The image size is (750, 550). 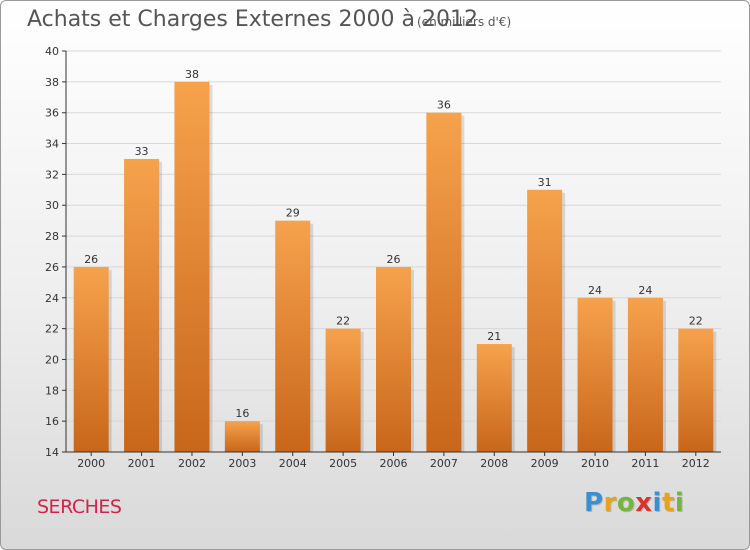 What do you see at coordinates (91, 359) in the screenshot?
I see `bar-2000` at bounding box center [91, 359].